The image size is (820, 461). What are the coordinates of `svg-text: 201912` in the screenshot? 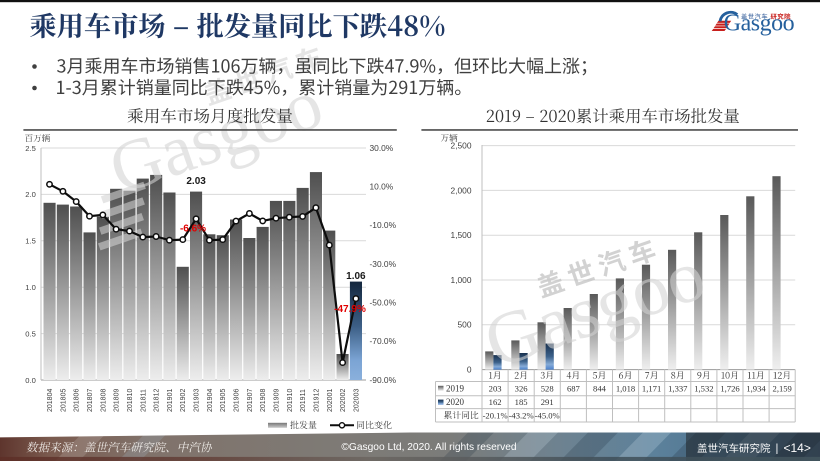 It's located at (316, 400).